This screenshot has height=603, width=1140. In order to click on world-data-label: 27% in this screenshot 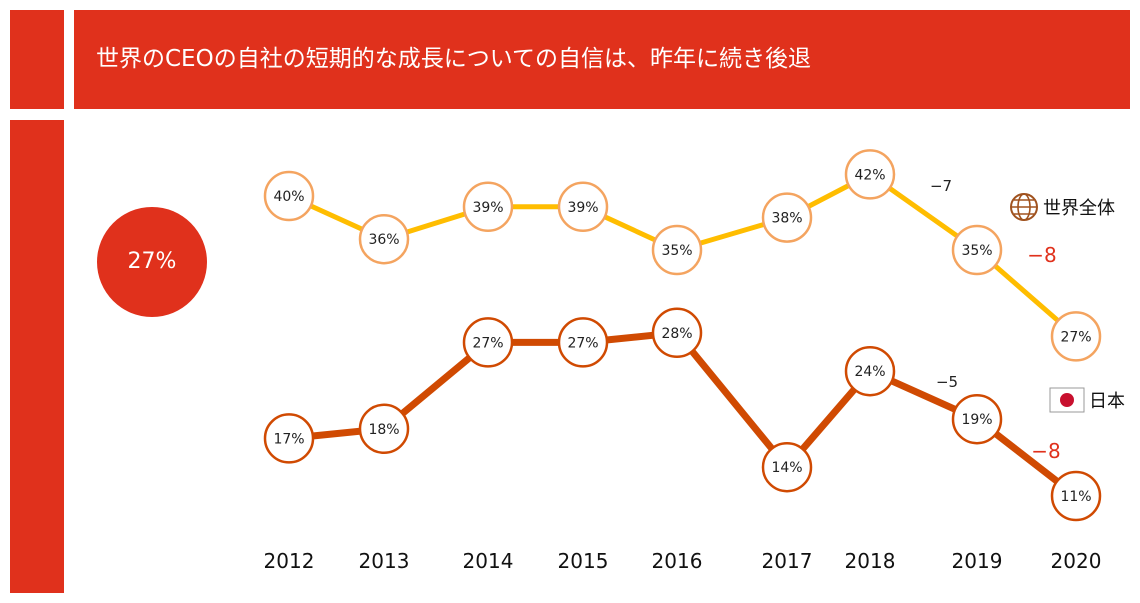, I will do `click(1075, 337)`.